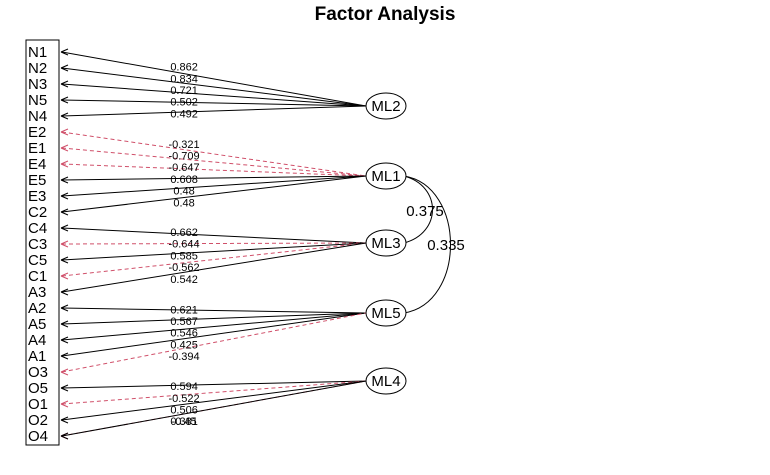  I want to click on loading-label: -0.45, so click(184, 422).